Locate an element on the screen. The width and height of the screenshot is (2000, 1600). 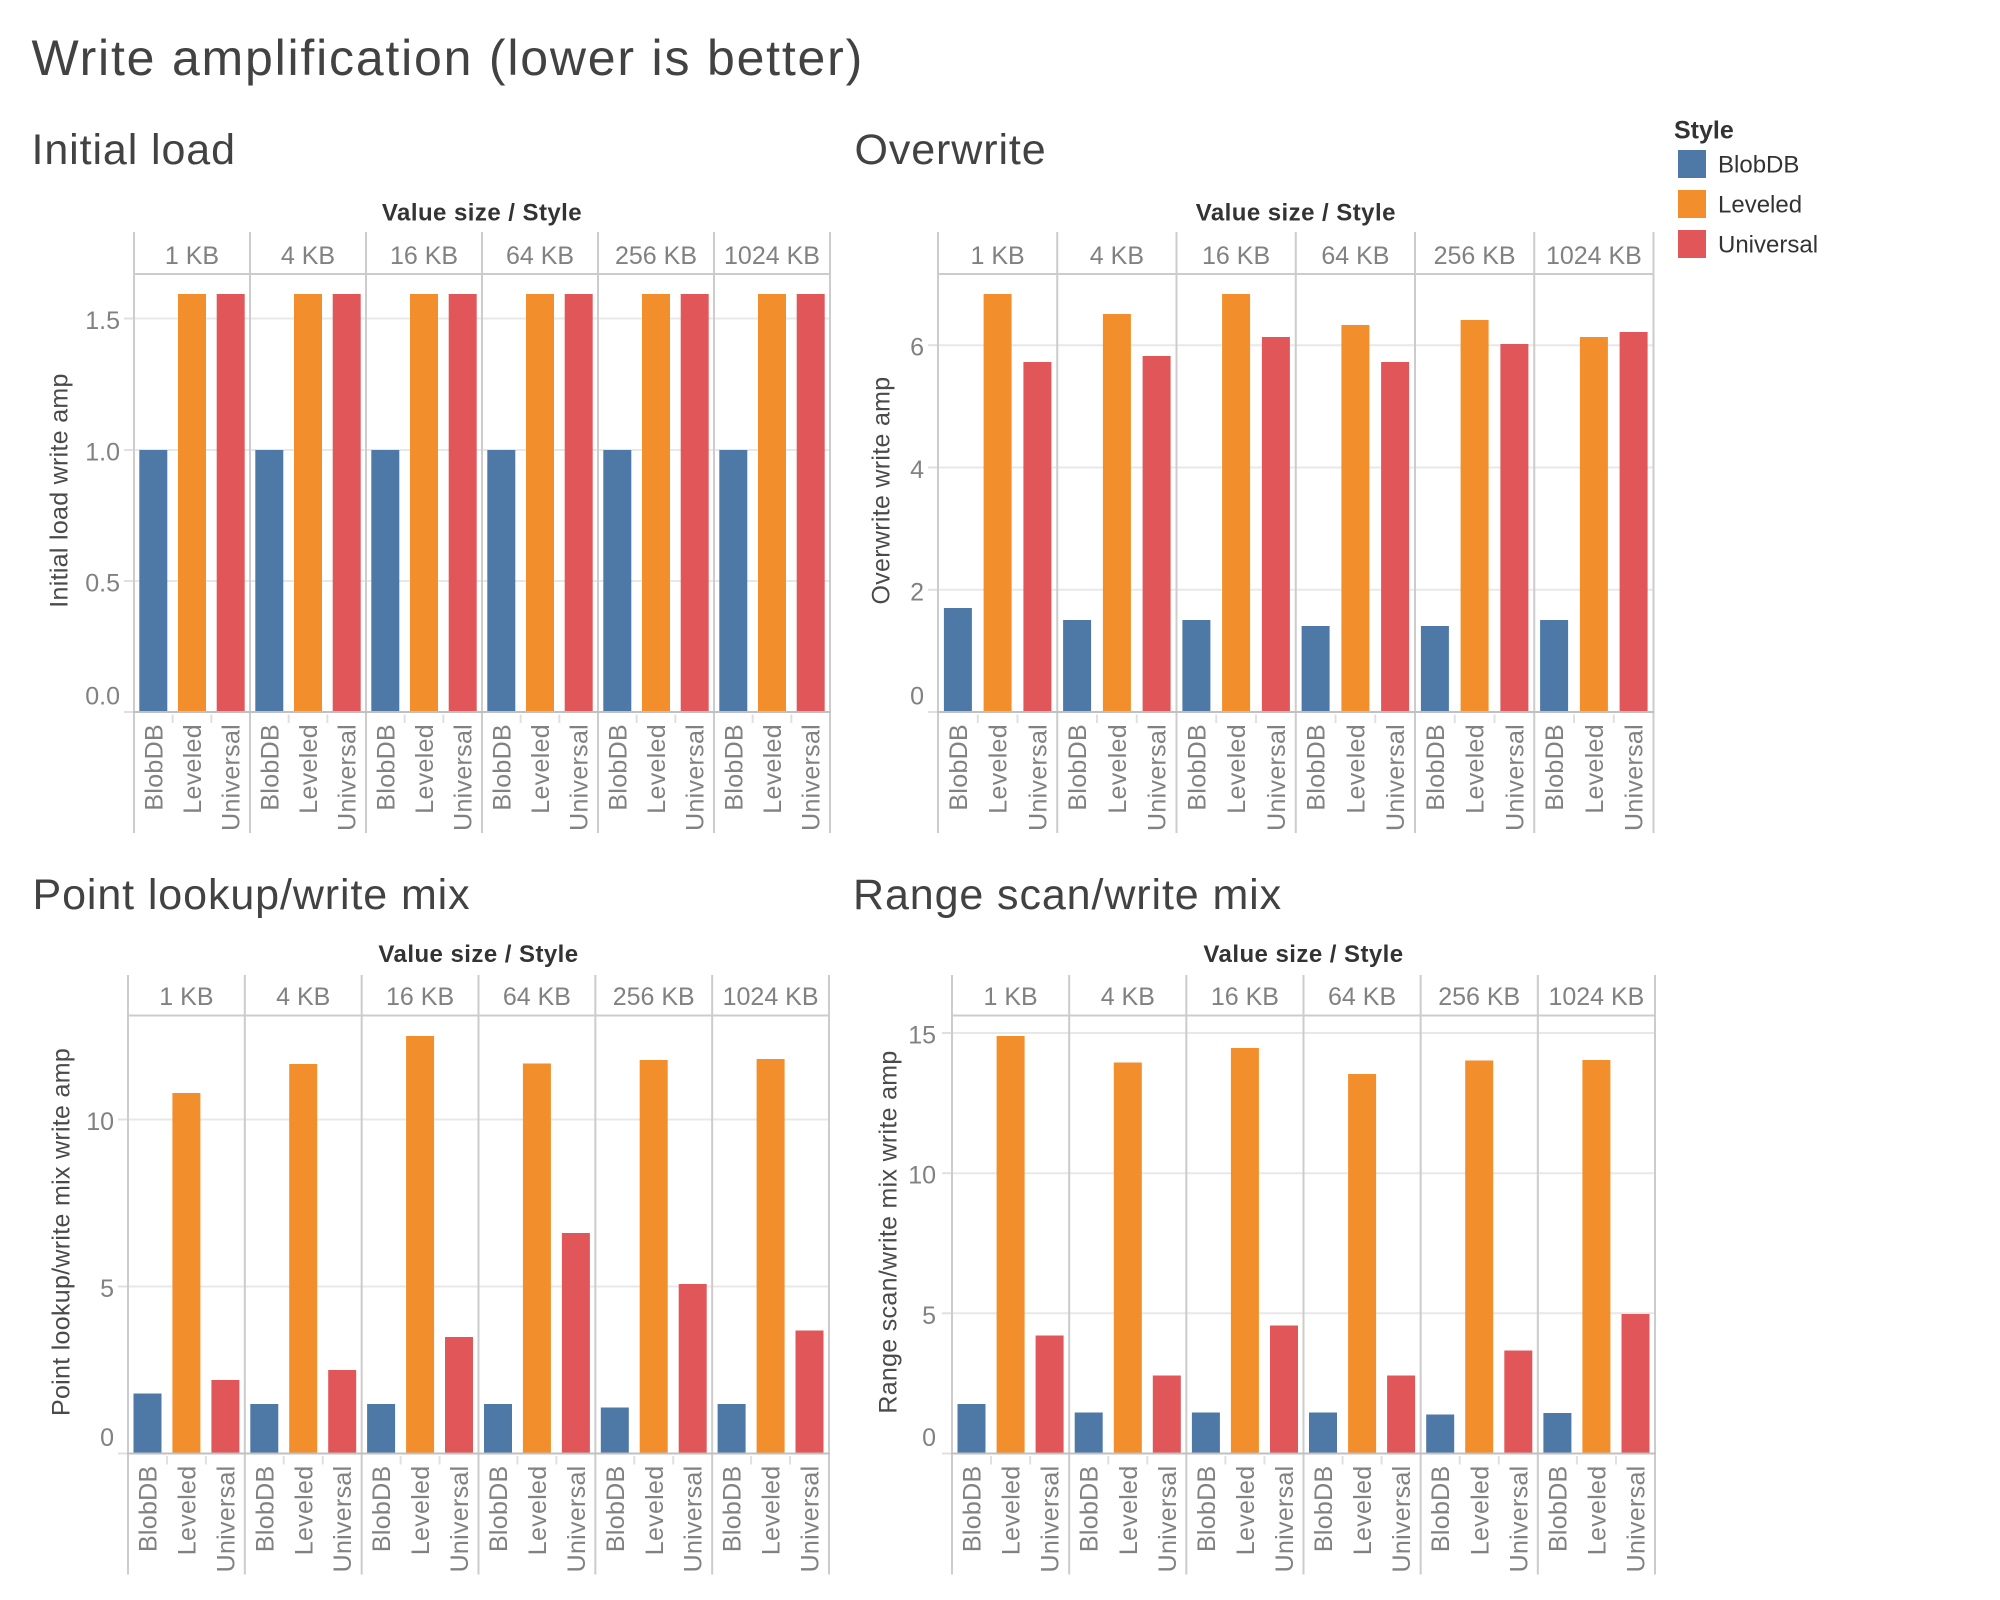
svg-text: 10 is located at coordinates (100, 1122).